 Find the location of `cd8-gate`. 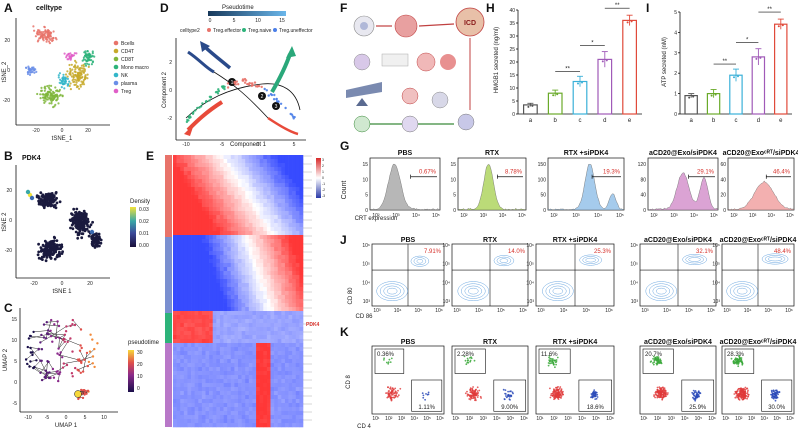

cd8-gate is located at coordinates (389, 361).